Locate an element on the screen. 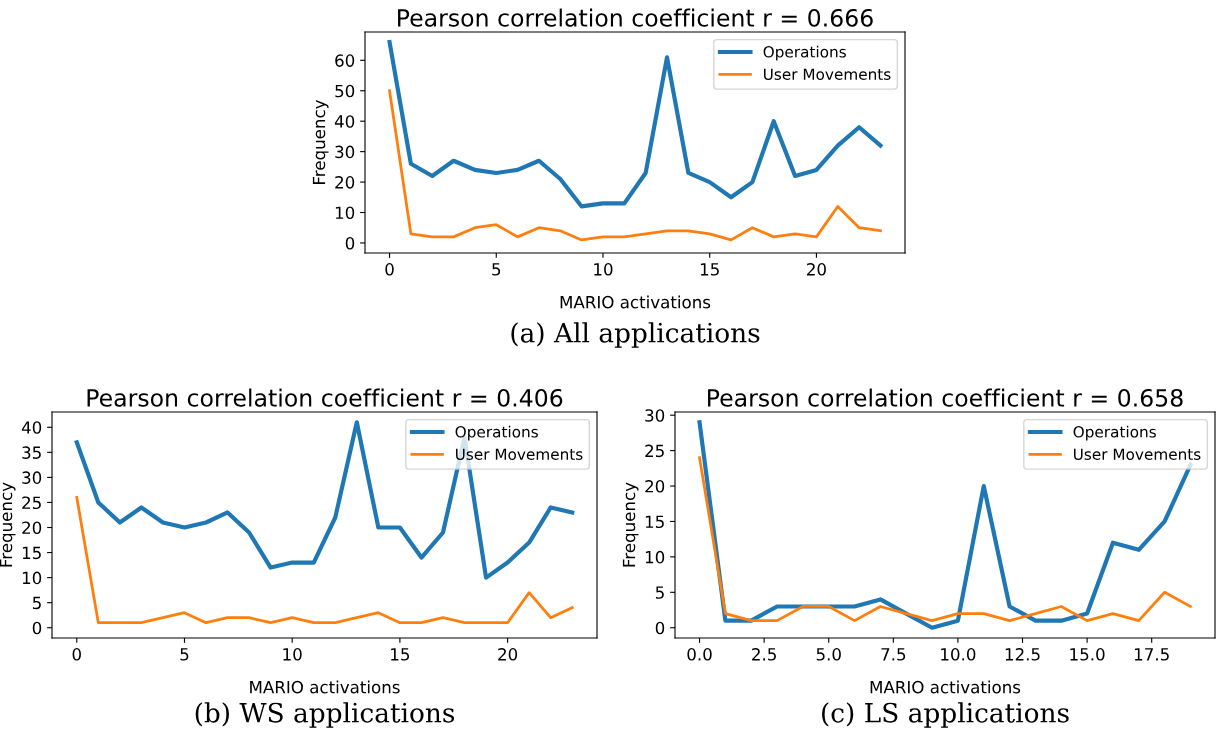 This screenshot has height=732, width=1219. x-tick-label: 7.5 is located at coordinates (893, 654).